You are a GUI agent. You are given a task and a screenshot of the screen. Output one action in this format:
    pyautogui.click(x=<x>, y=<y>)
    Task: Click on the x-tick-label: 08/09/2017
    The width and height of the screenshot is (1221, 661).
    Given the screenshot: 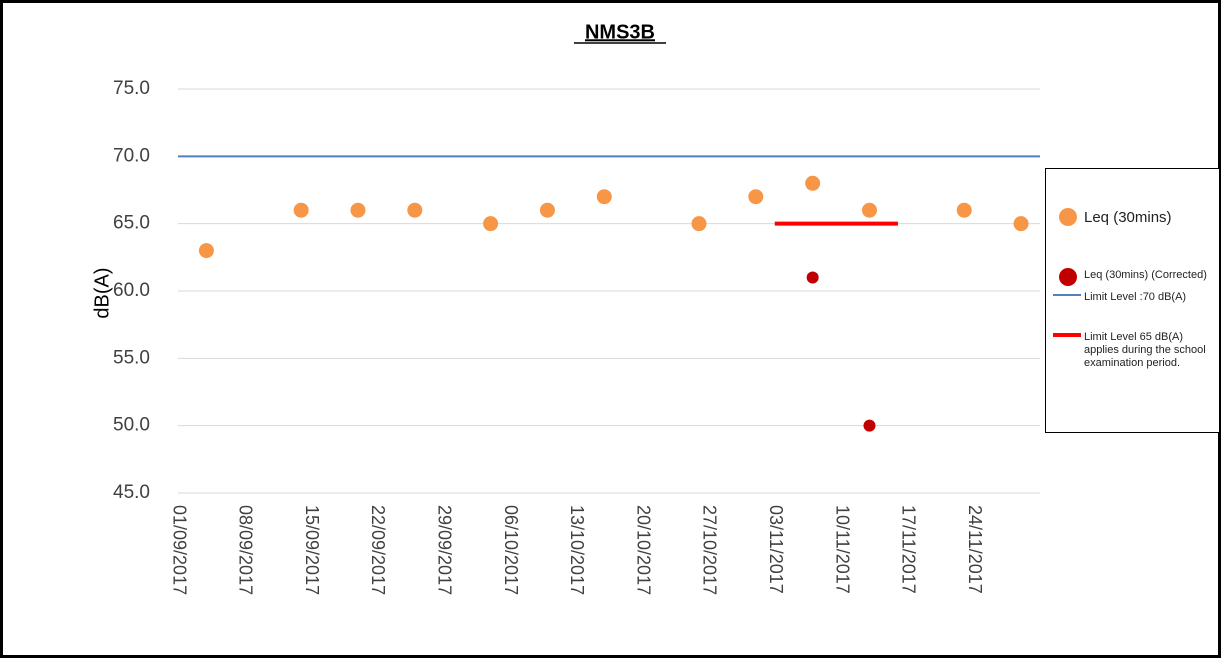 What is the action you would take?
    pyautogui.click(x=246, y=550)
    